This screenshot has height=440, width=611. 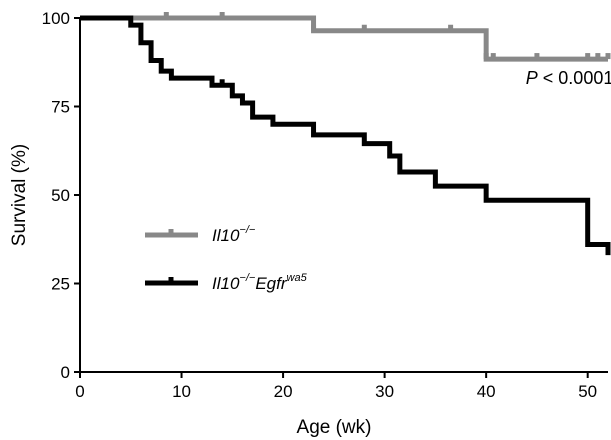 I want to click on legend: Il10−/− Il10−/−Egfrwa5, so click(x=226, y=258).